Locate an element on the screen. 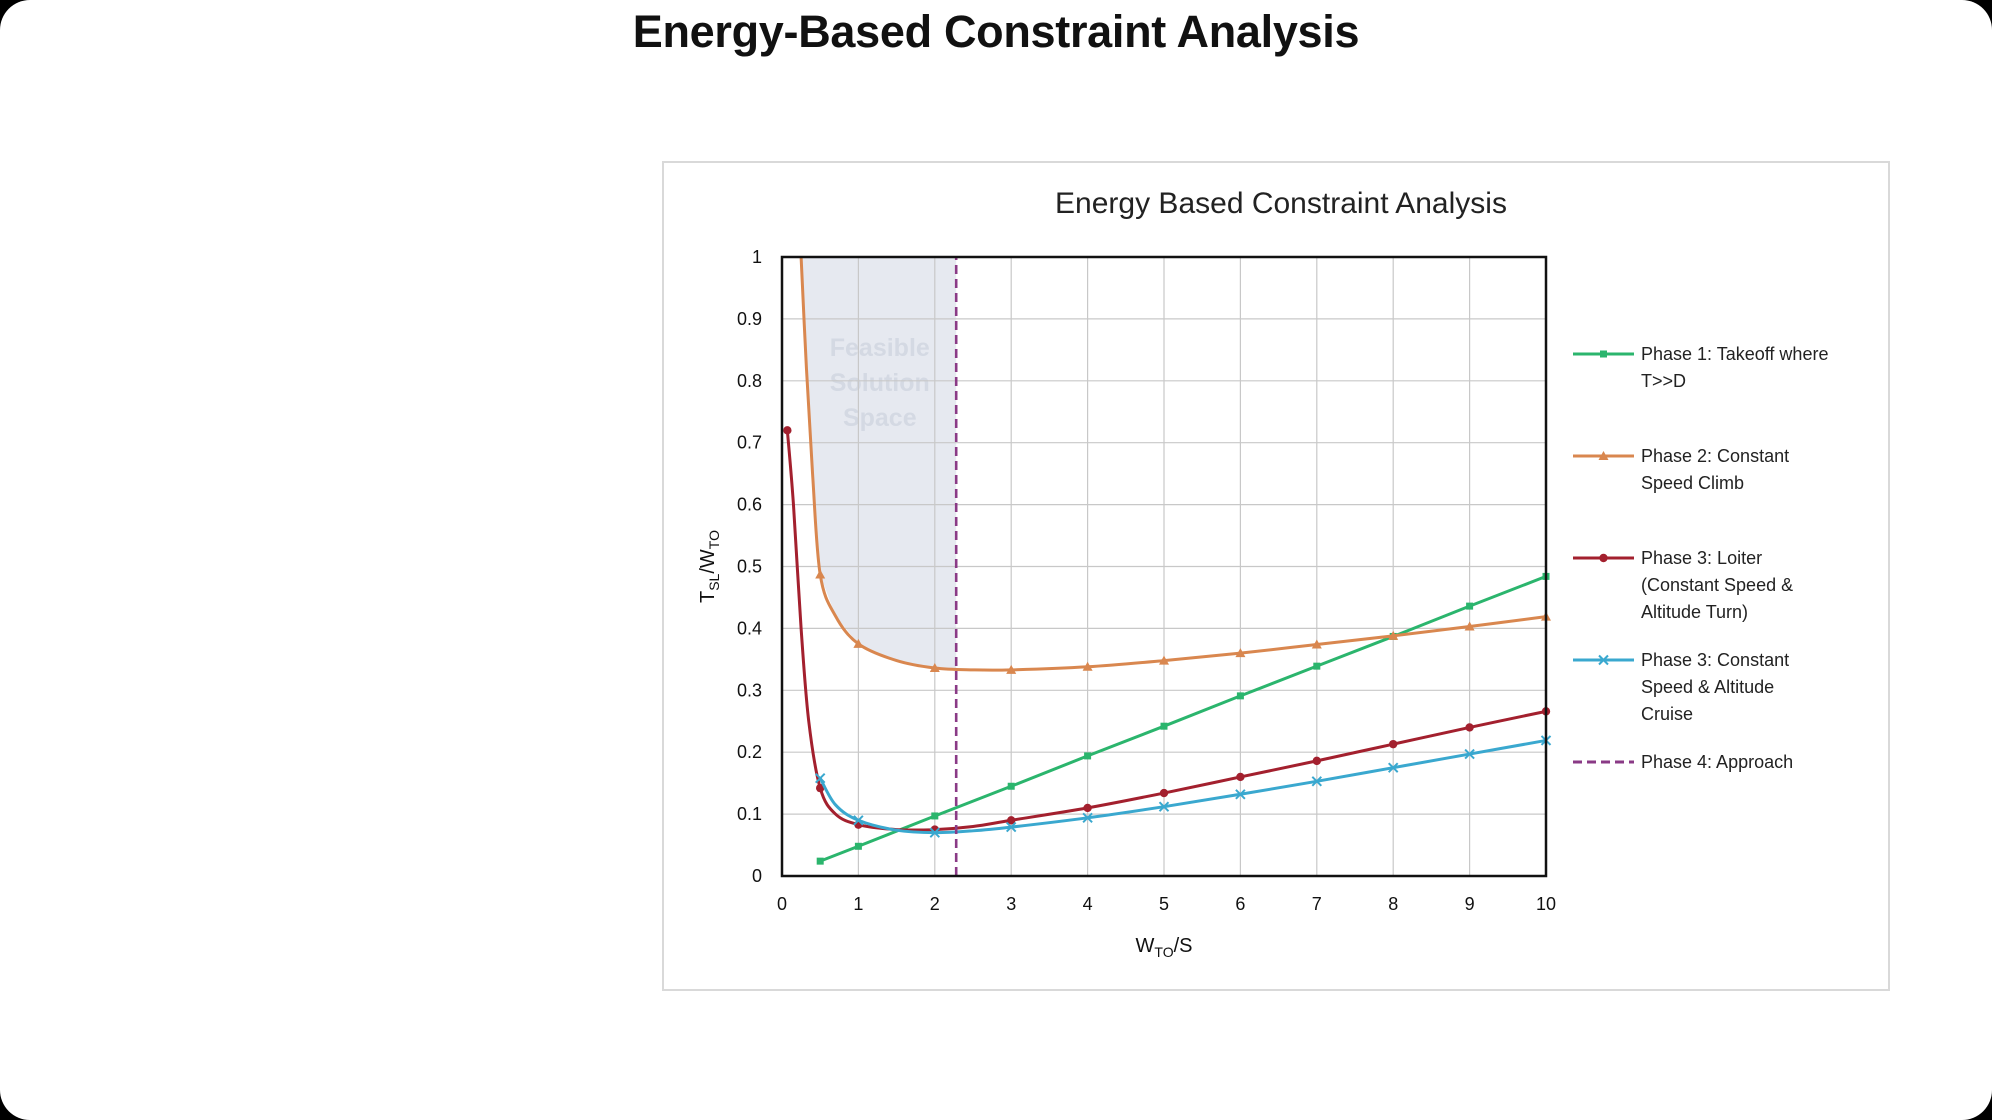 The height and width of the screenshot is (1120, 1992). legend-label: Phase 1: Takeoff where is located at coordinates (1734, 354).